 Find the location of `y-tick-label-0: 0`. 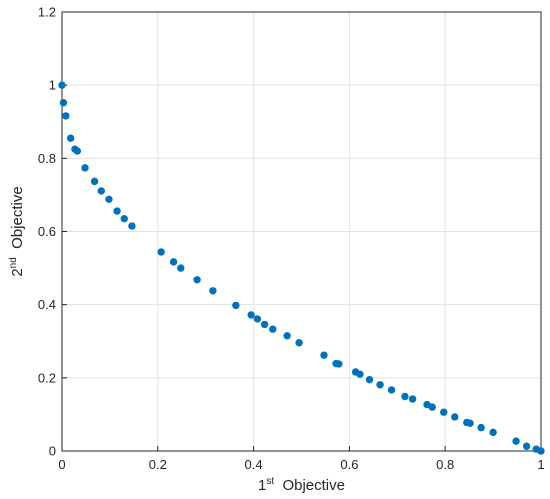

y-tick-label-0: 0 is located at coordinates (52, 451).